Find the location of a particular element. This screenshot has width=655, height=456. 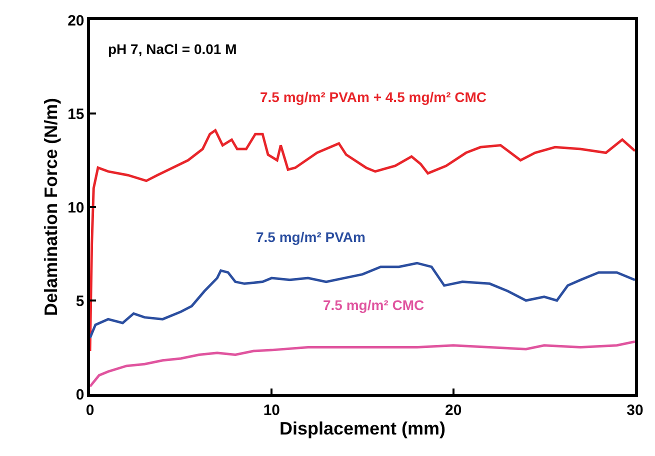

text: 7.5 mg/m² CMC is located at coordinates (373, 305).